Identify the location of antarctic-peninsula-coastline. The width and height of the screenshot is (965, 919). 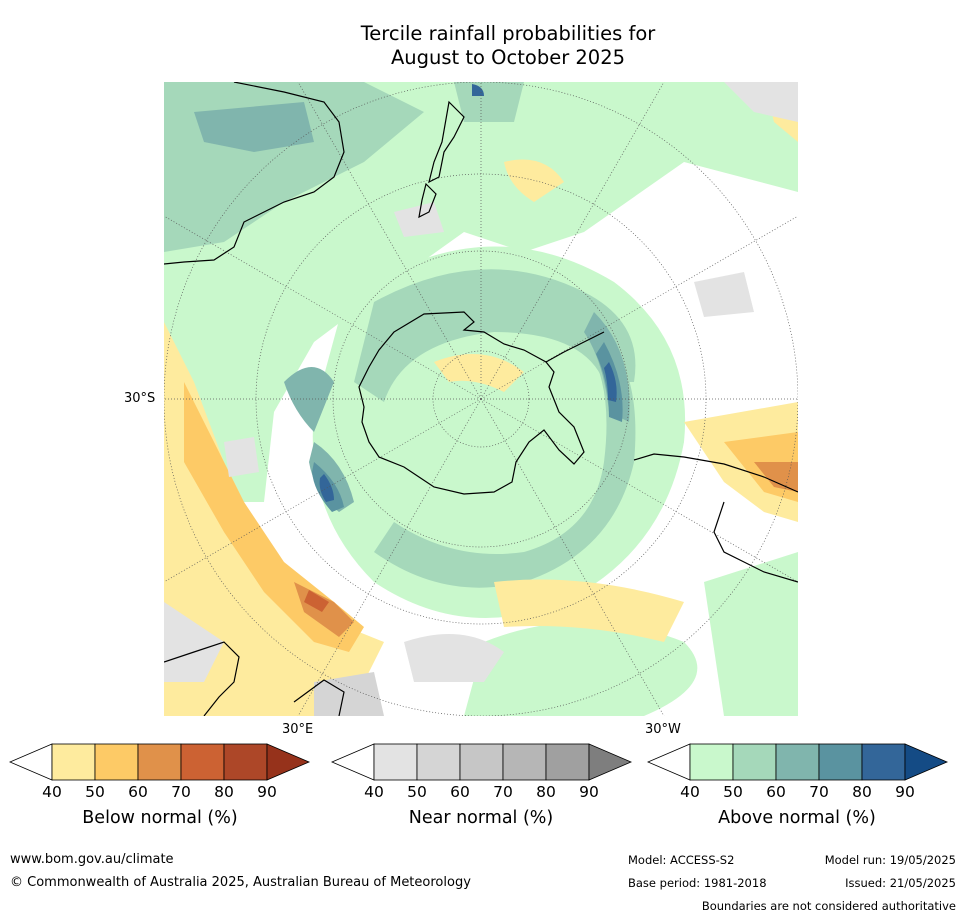
(575, 347).